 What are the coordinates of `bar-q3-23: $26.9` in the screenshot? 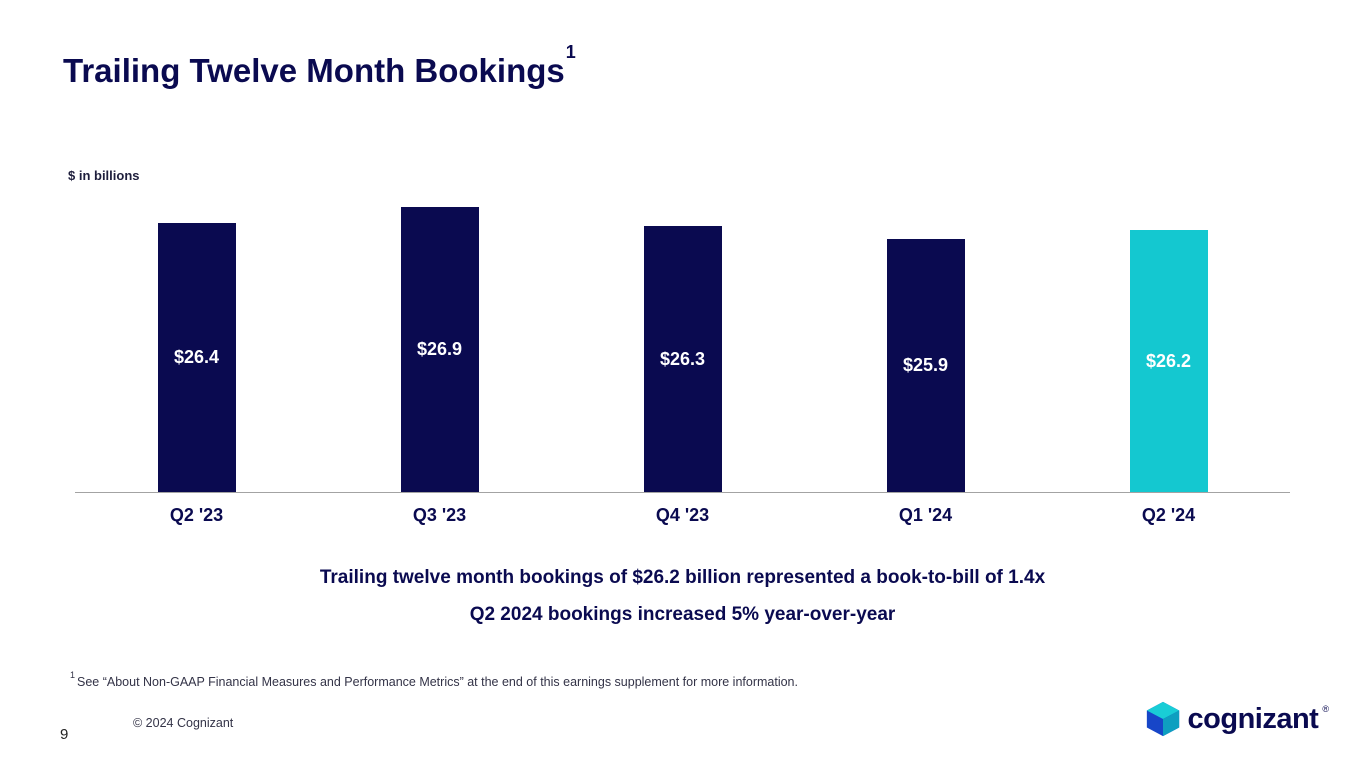 It's located at (439, 349).